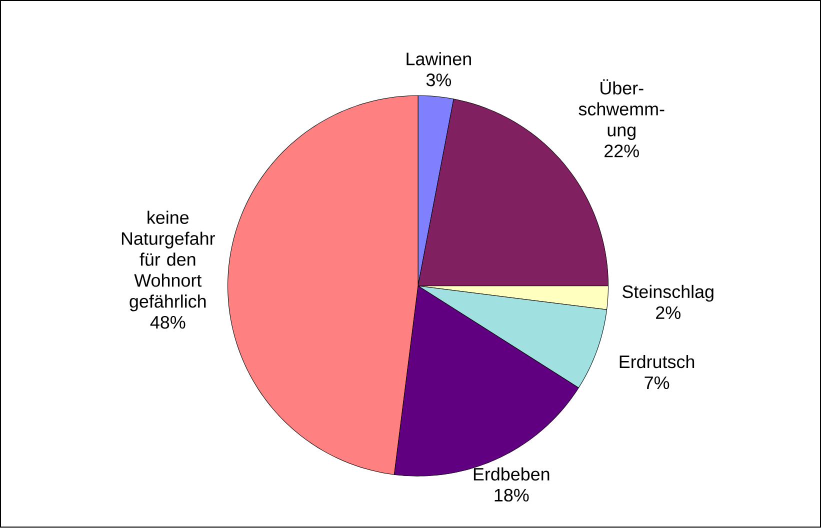 Image resolution: width=821 pixels, height=528 pixels. I want to click on slice-label: Lawinen, so click(438, 59).